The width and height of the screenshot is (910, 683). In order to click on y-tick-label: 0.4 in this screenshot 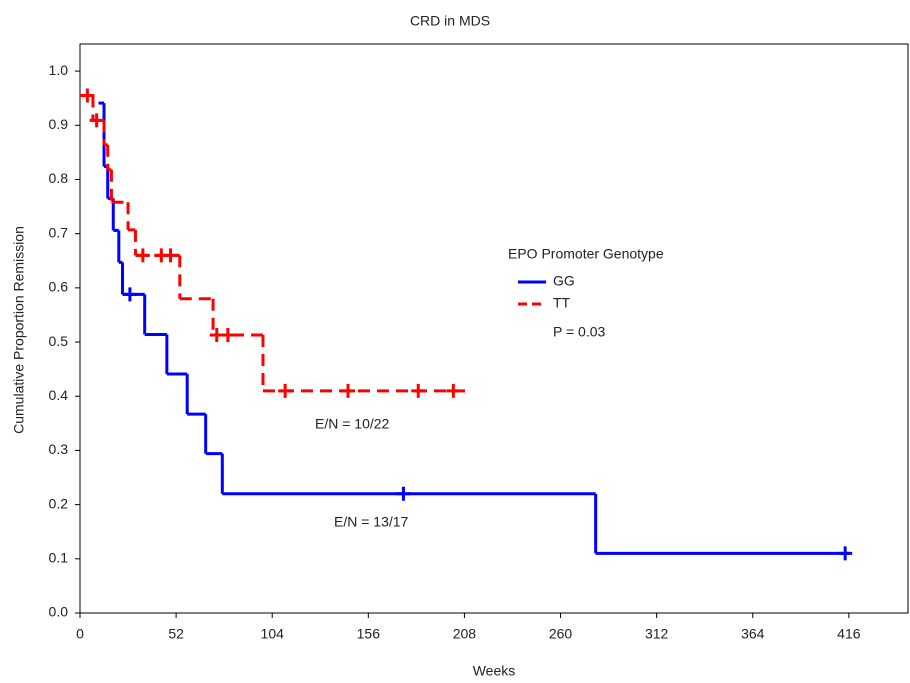, I will do `click(59, 395)`.